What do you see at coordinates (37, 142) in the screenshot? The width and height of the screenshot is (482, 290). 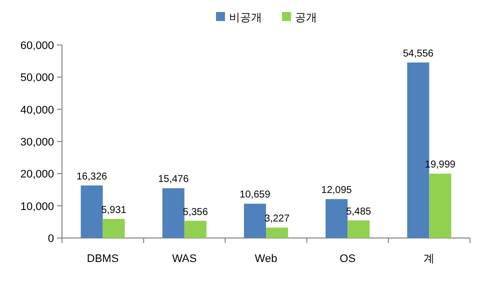 I see `y-tick-label: 30,000` at bounding box center [37, 142].